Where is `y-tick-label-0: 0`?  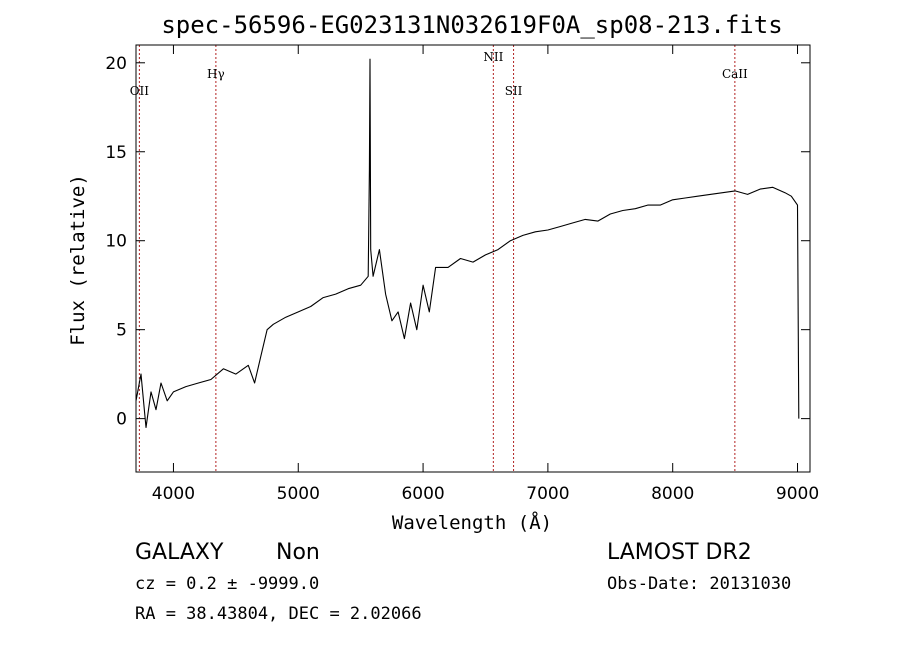
y-tick-label-0: 0 is located at coordinates (121, 420).